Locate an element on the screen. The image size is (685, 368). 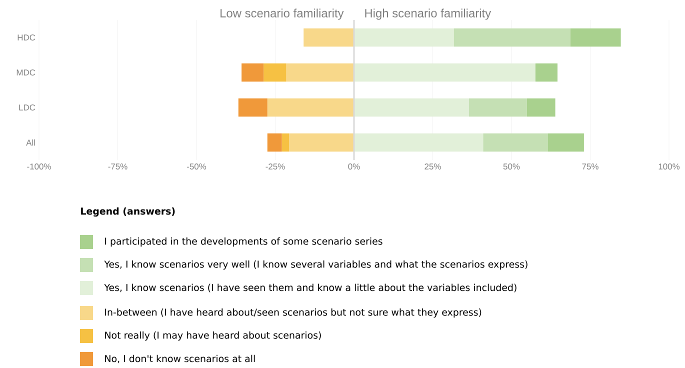
x-tick-label: -50% is located at coordinates (196, 167).